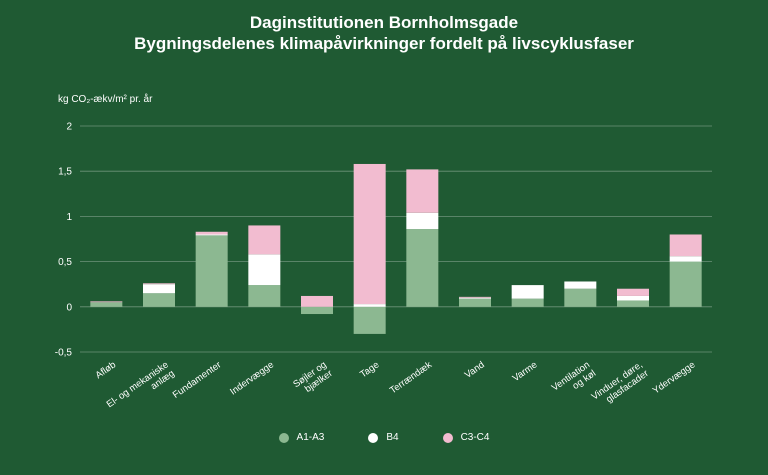  Describe the element at coordinates (69, 307) in the screenshot. I see `y-tick-label: 0` at that location.